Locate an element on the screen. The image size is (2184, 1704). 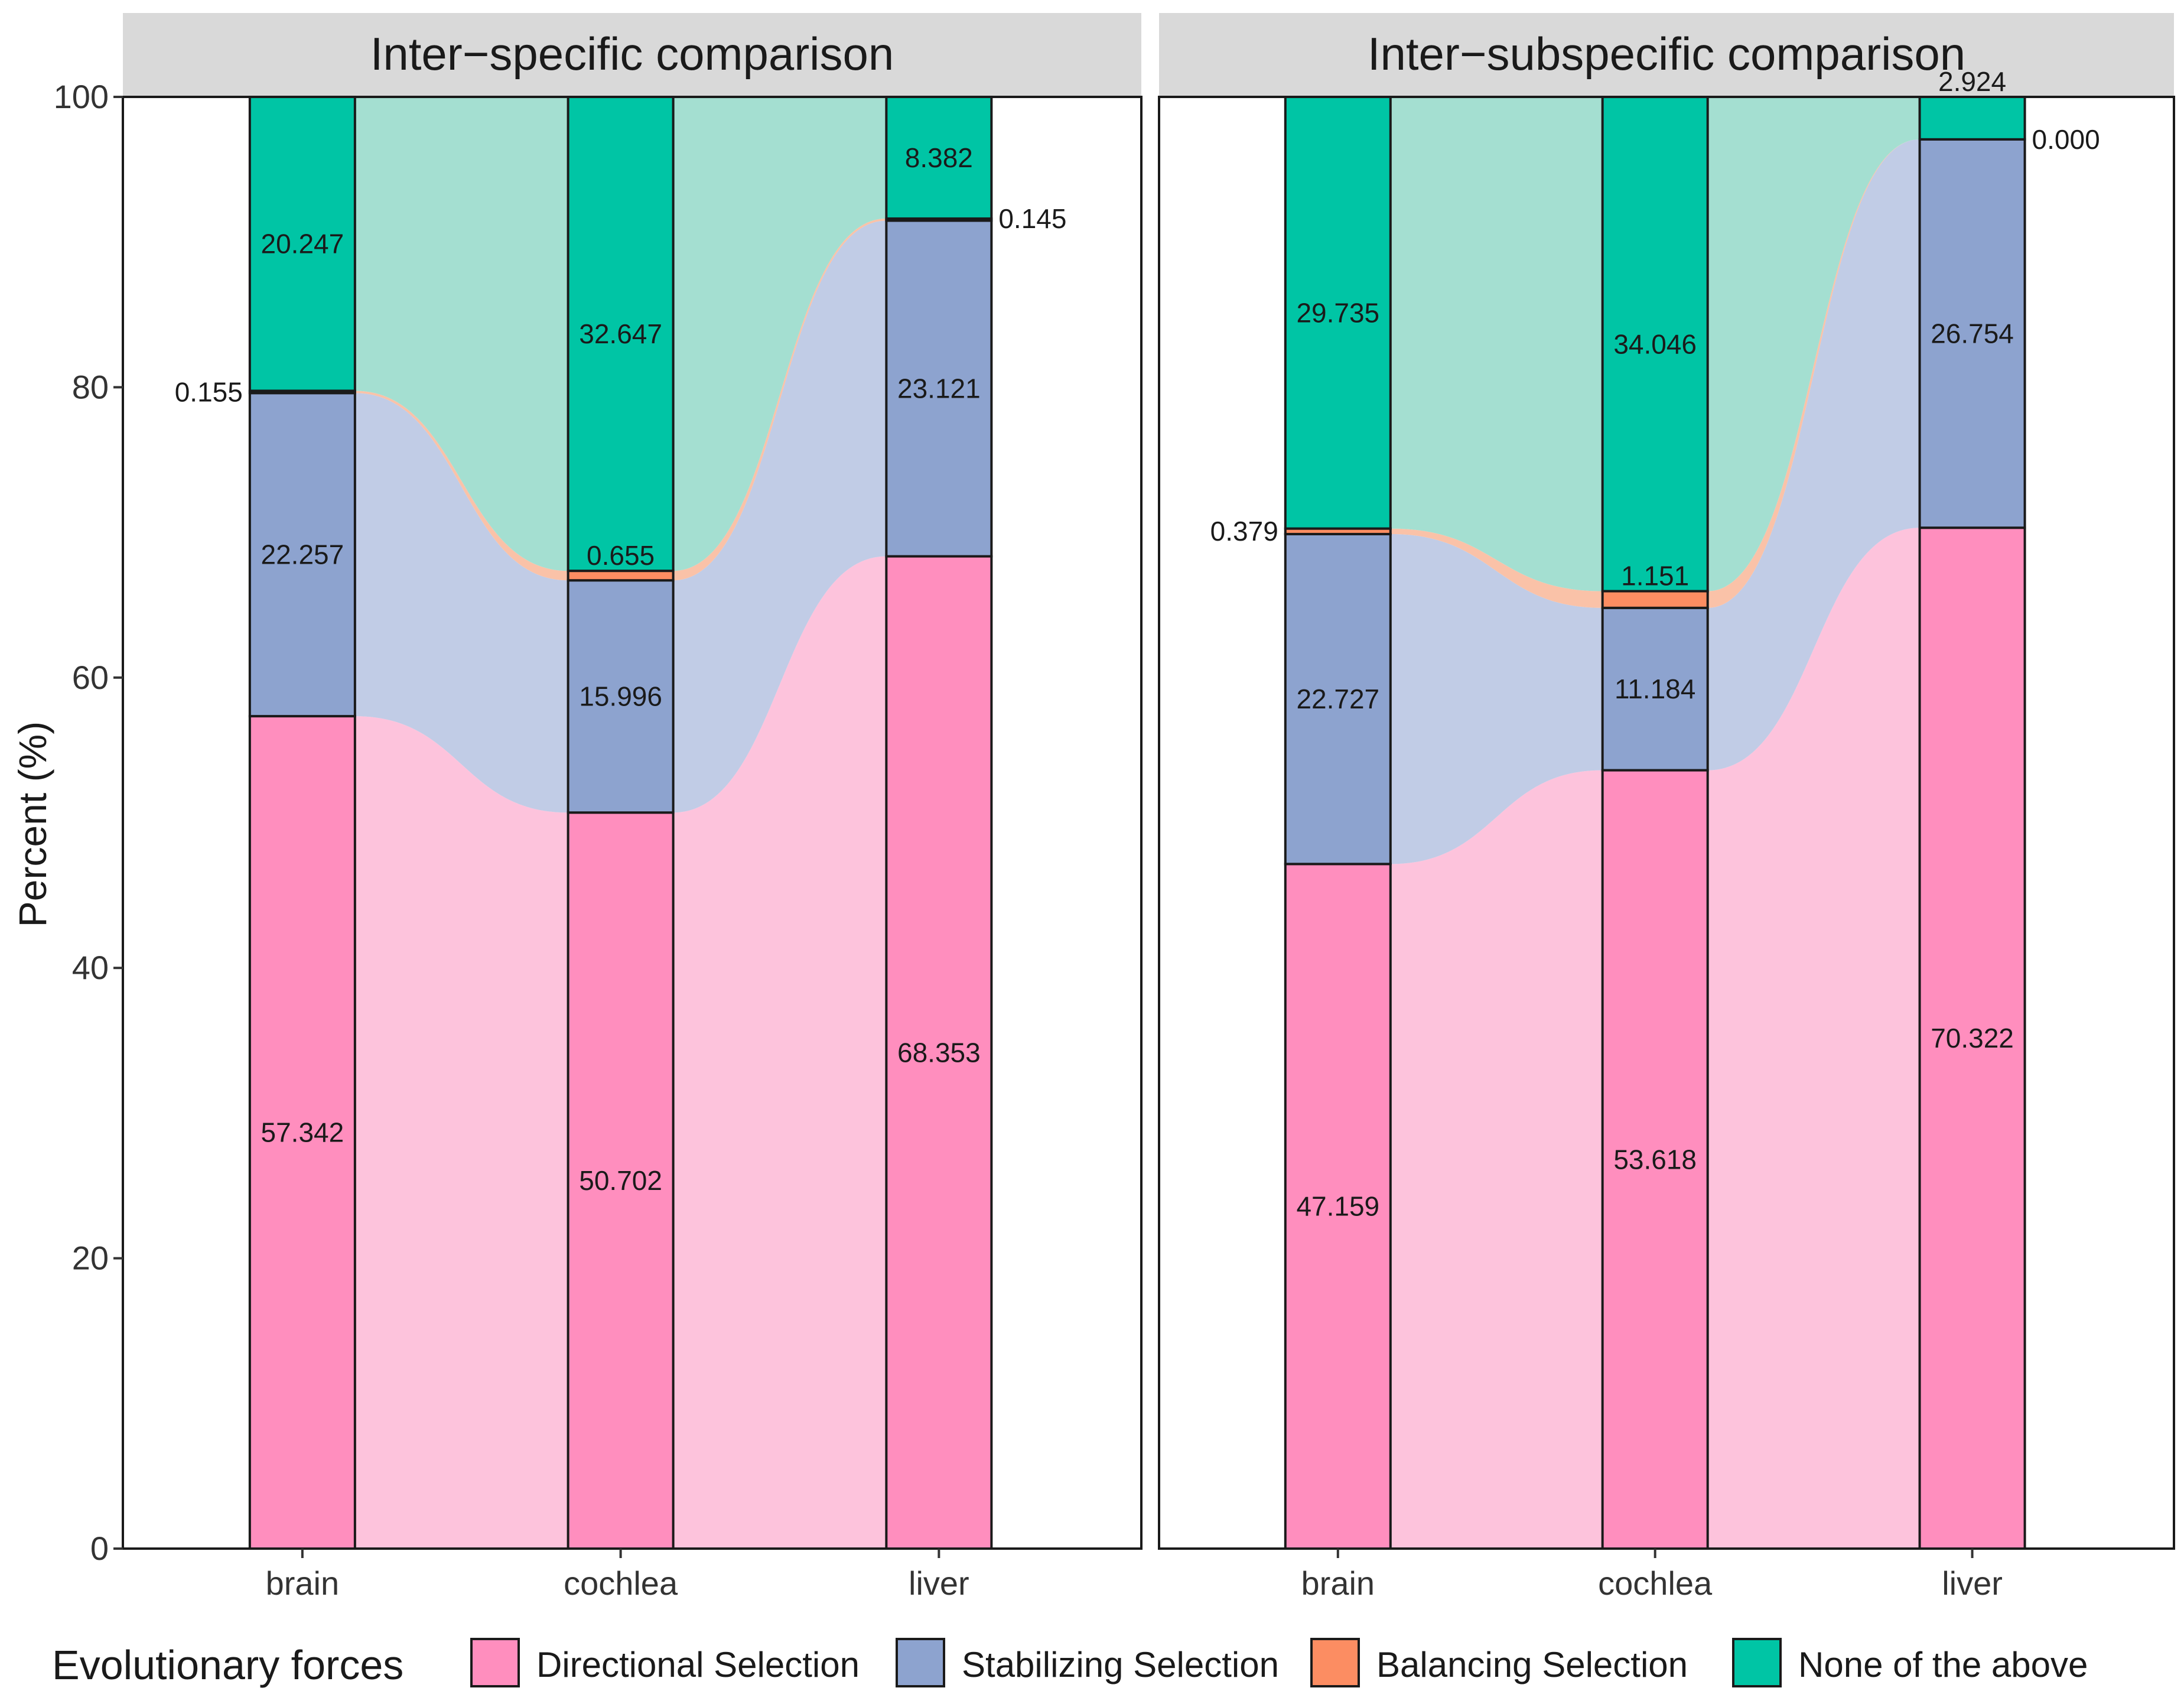
data-label-cochlea-directional-selection: 50.702 is located at coordinates (620, 1180).